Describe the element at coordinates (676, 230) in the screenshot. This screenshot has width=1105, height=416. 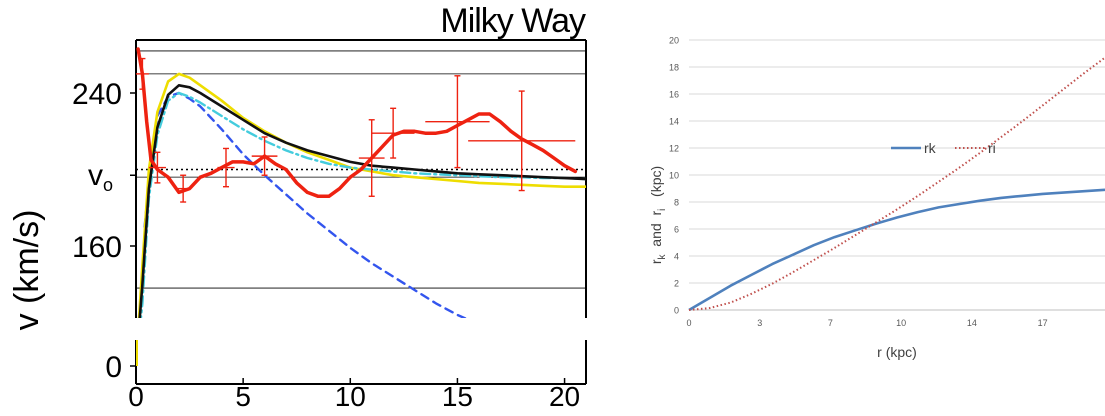
I see `right-y-tick-label-3: 6` at that location.